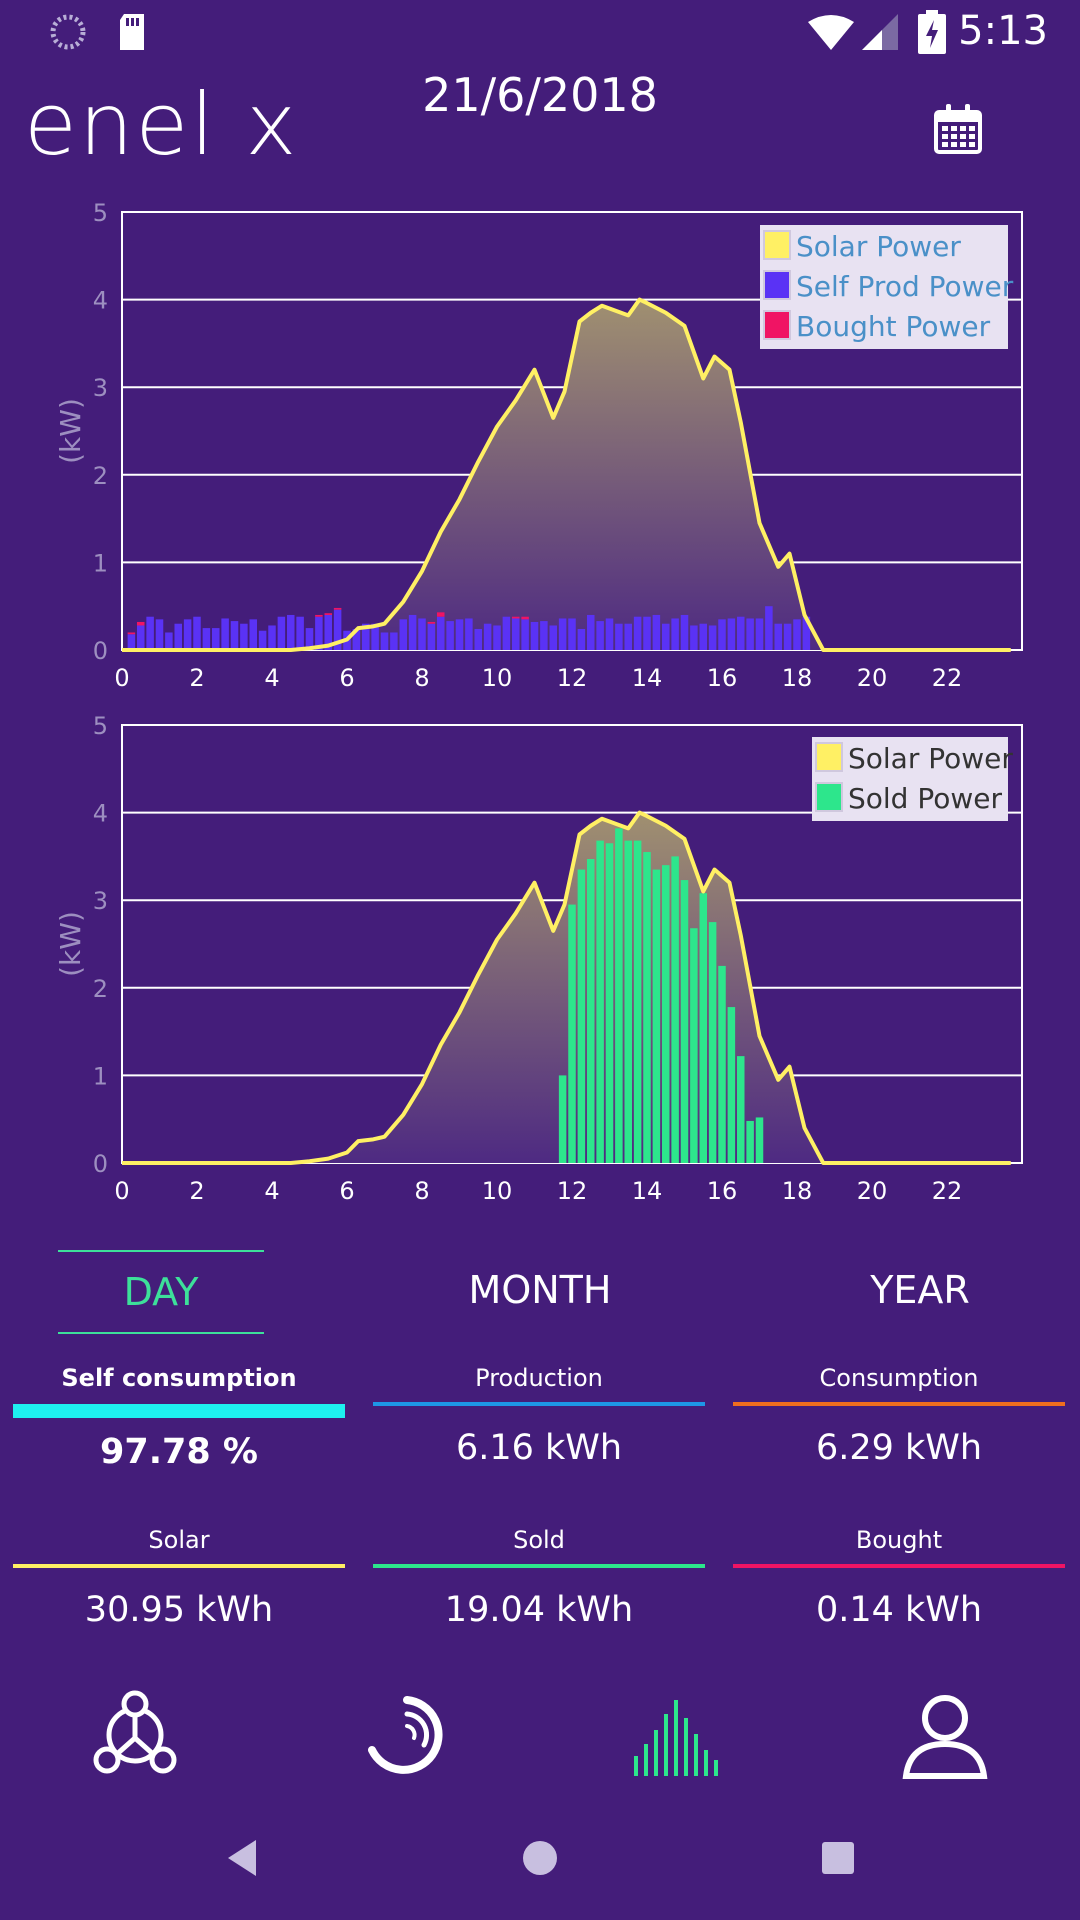 Image resolution: width=1080 pixels, height=1920 pixels. I want to click on stat-bought: Bought 0.14 kWh, so click(899, 1576).